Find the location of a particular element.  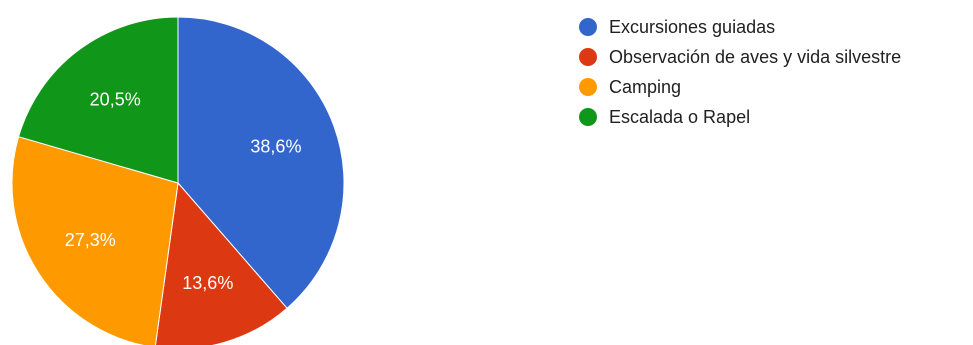

slice-value-label: 20,5% is located at coordinates (115, 99).